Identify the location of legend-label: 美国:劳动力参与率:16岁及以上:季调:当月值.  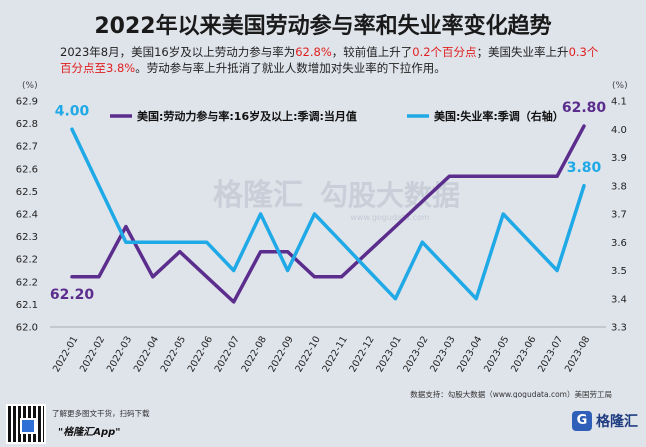
(247, 116).